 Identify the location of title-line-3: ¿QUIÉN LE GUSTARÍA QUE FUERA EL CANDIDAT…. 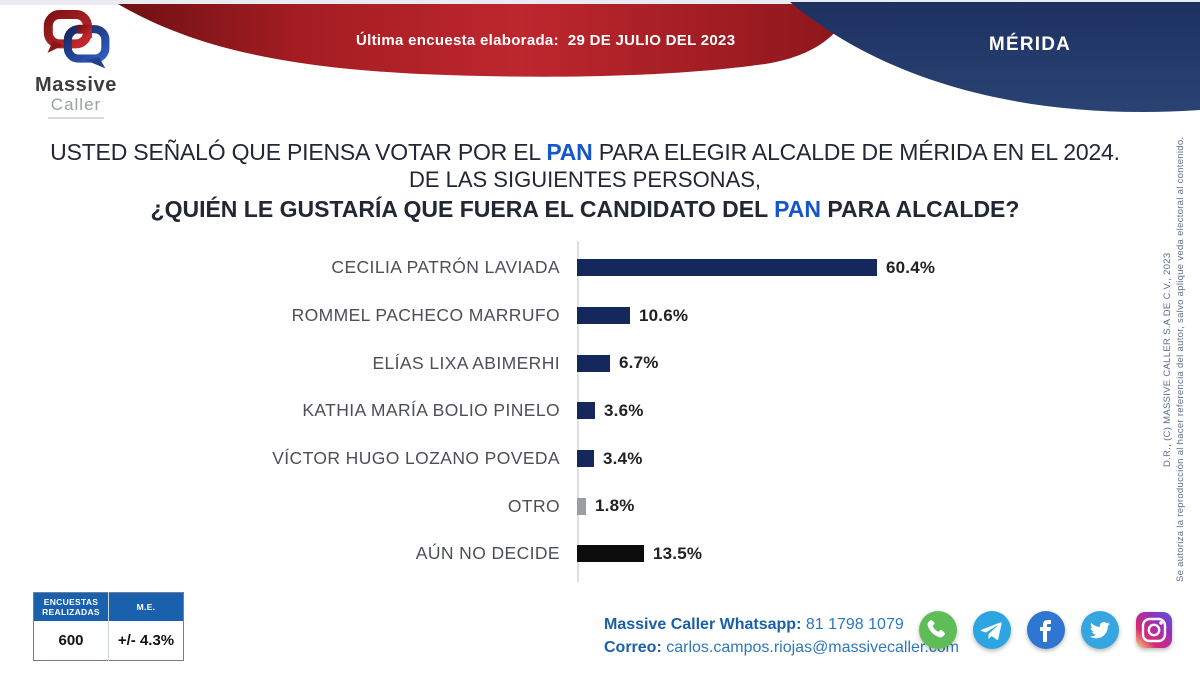
(585, 209).